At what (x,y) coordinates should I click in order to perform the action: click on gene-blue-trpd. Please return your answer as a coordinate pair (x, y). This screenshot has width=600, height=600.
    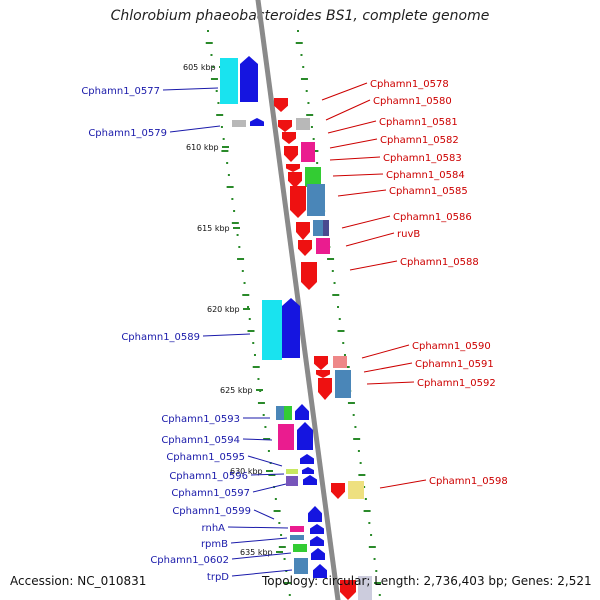
    Looking at the image, I should click on (320, 571).